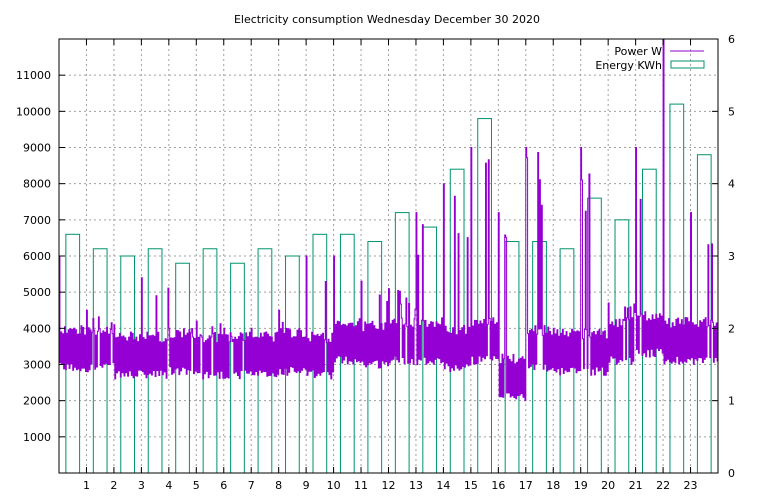 The height and width of the screenshot is (504, 768). I want to click on x-tick-label: 1, so click(86, 485).